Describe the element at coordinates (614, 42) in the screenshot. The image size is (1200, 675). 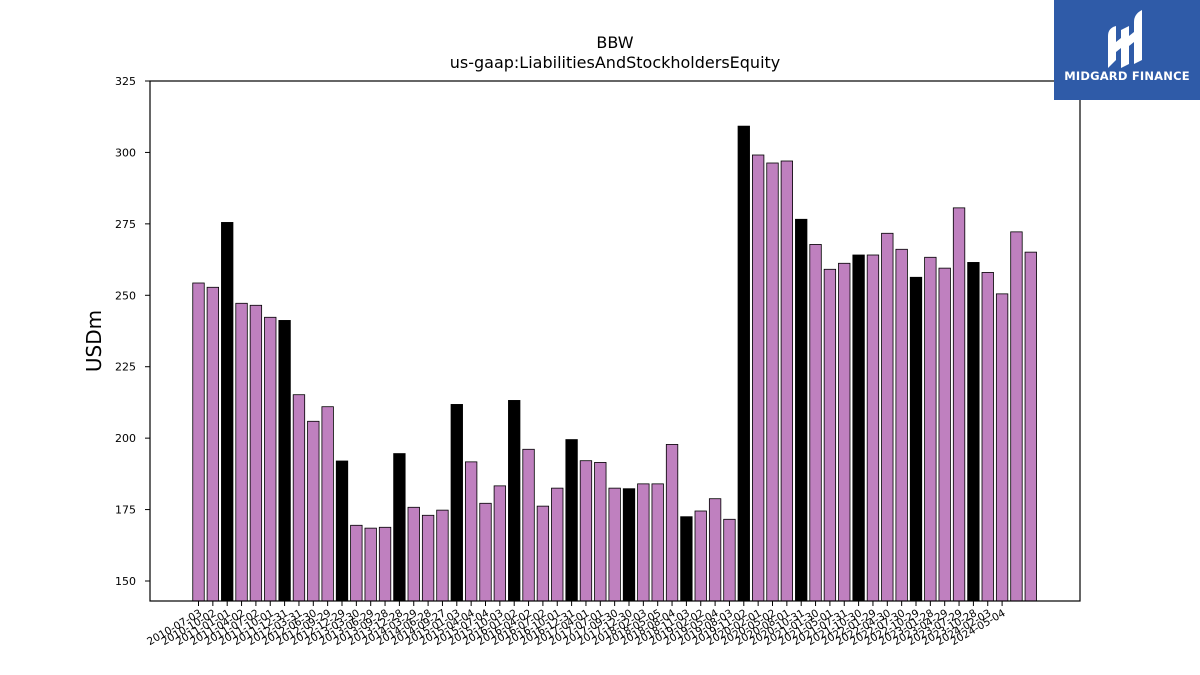
I see `chart-title: BBW` at that location.